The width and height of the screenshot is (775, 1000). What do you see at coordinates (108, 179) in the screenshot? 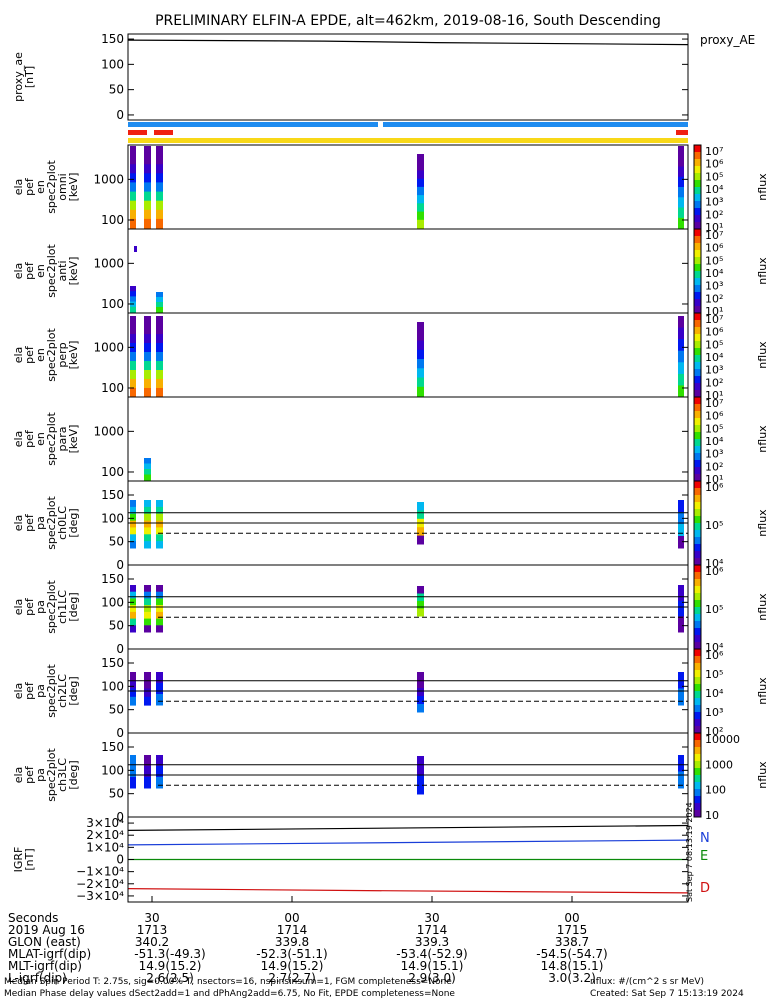
I see `y-tick-label: 1000` at bounding box center [108, 179].